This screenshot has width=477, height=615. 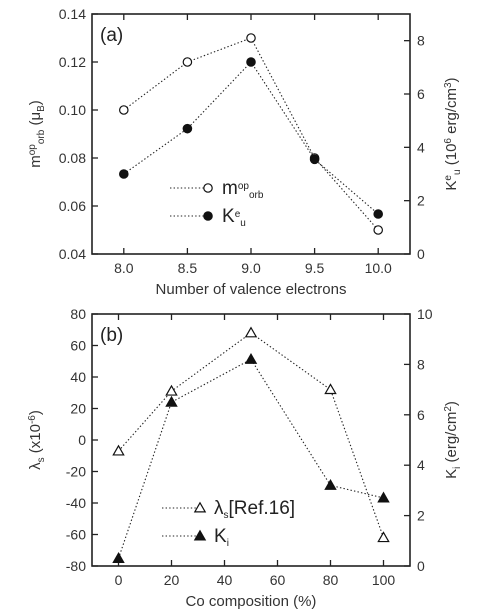 I want to click on x-tick-label: 10.0, so click(x=378, y=268).